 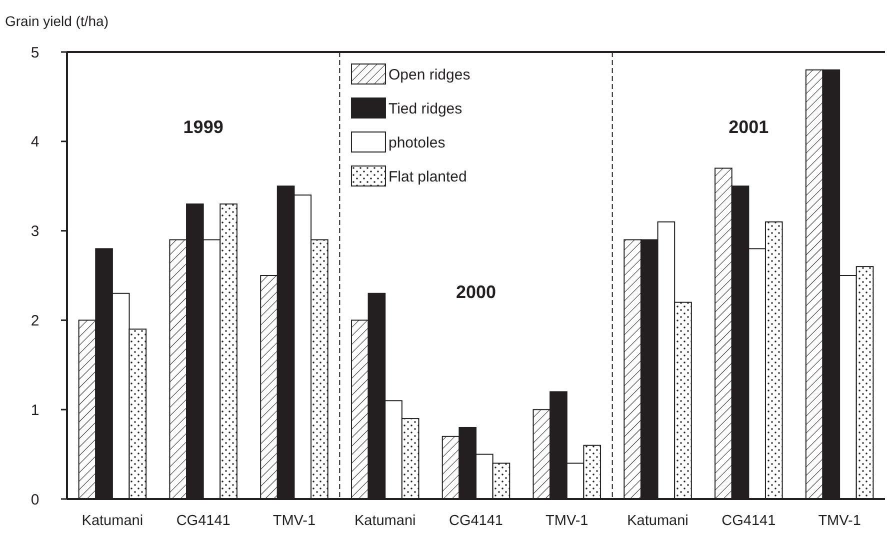 What do you see at coordinates (35, 321) in the screenshot?
I see `y-tick-label: 2` at bounding box center [35, 321].